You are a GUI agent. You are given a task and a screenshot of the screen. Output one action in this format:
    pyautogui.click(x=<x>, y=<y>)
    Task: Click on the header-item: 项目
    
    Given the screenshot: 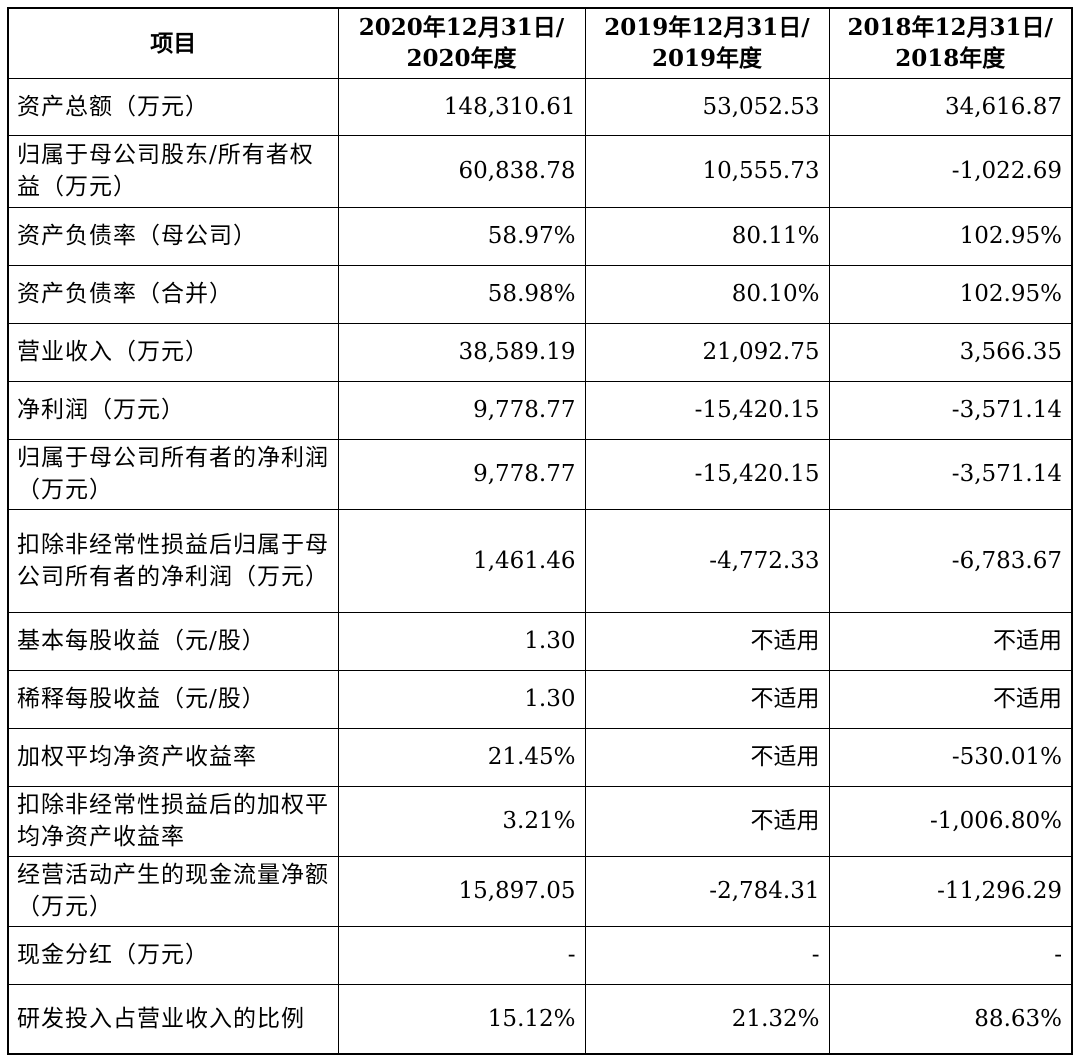 What is the action you would take?
    pyautogui.click(x=173, y=43)
    